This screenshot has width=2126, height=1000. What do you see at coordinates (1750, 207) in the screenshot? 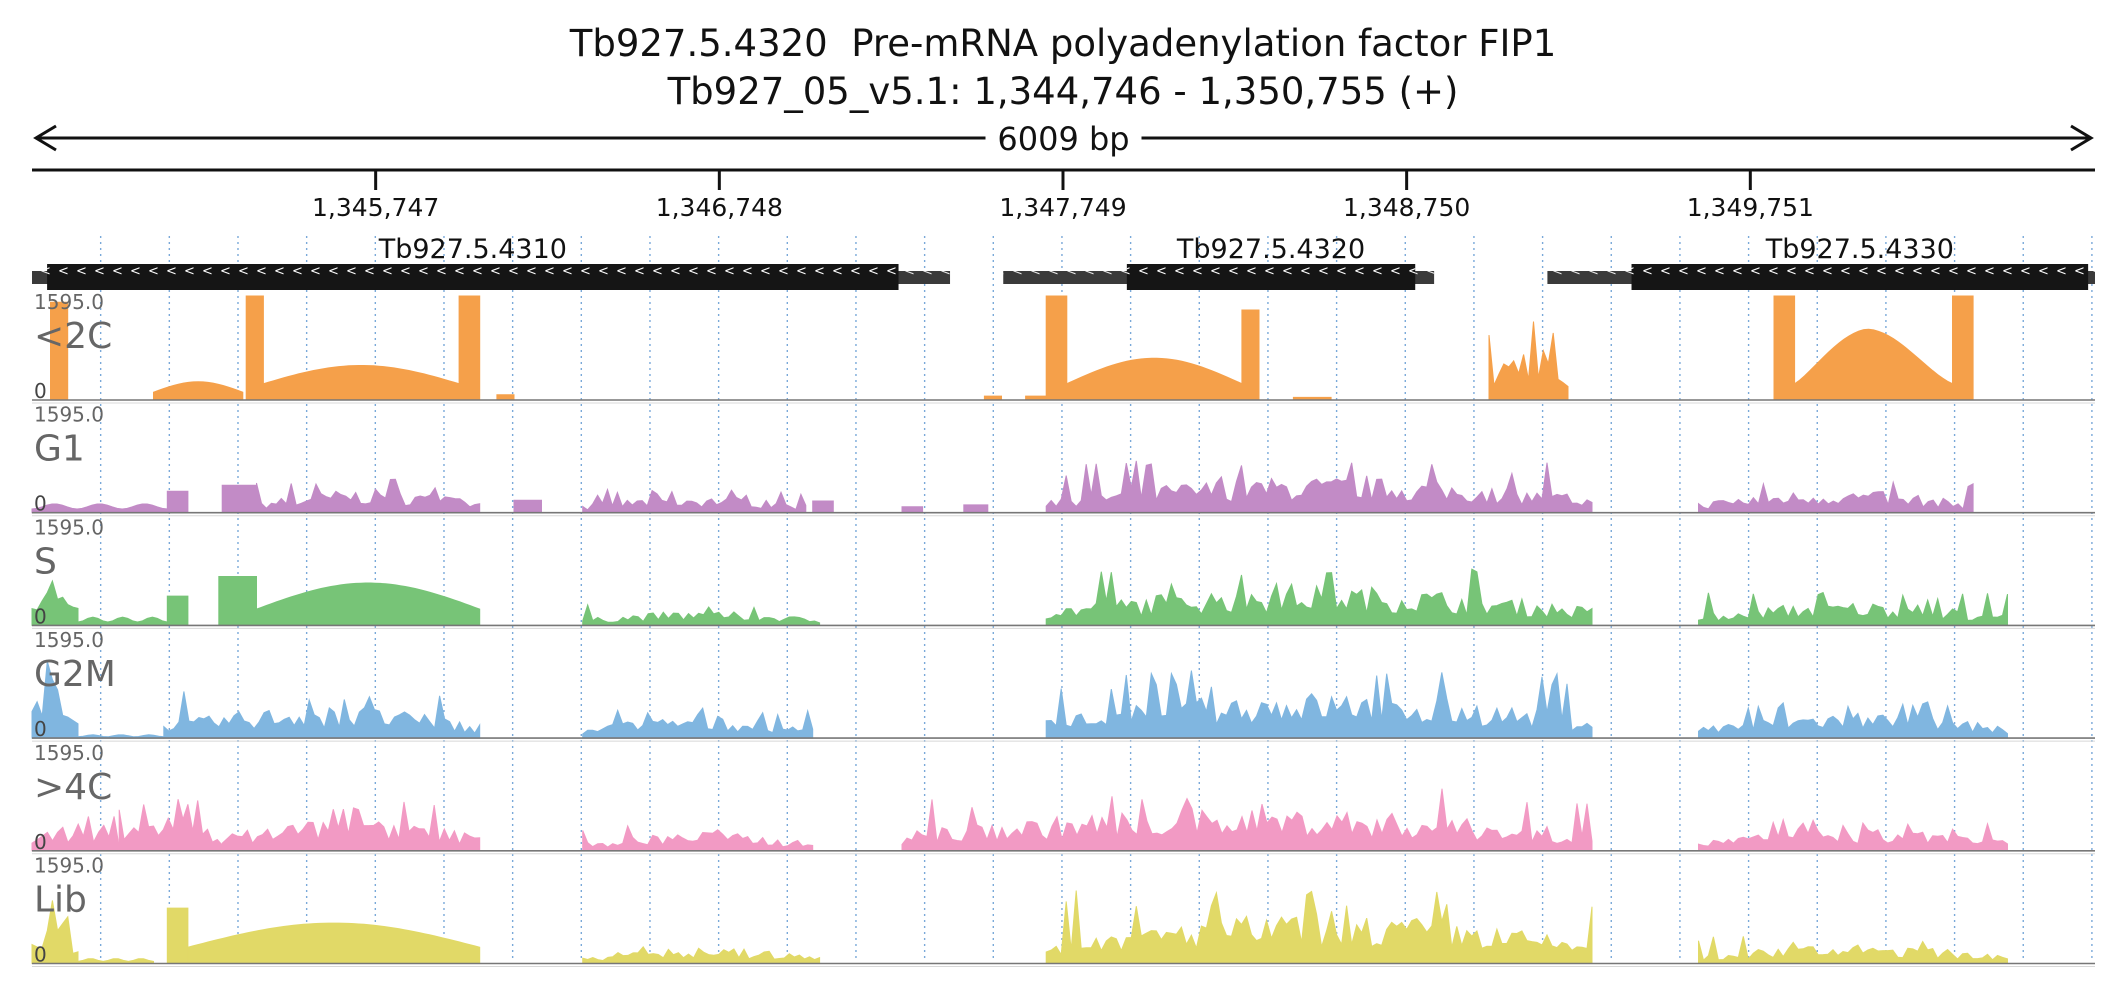
I see `axis-tick-label: 1,349,751` at bounding box center [1750, 207].